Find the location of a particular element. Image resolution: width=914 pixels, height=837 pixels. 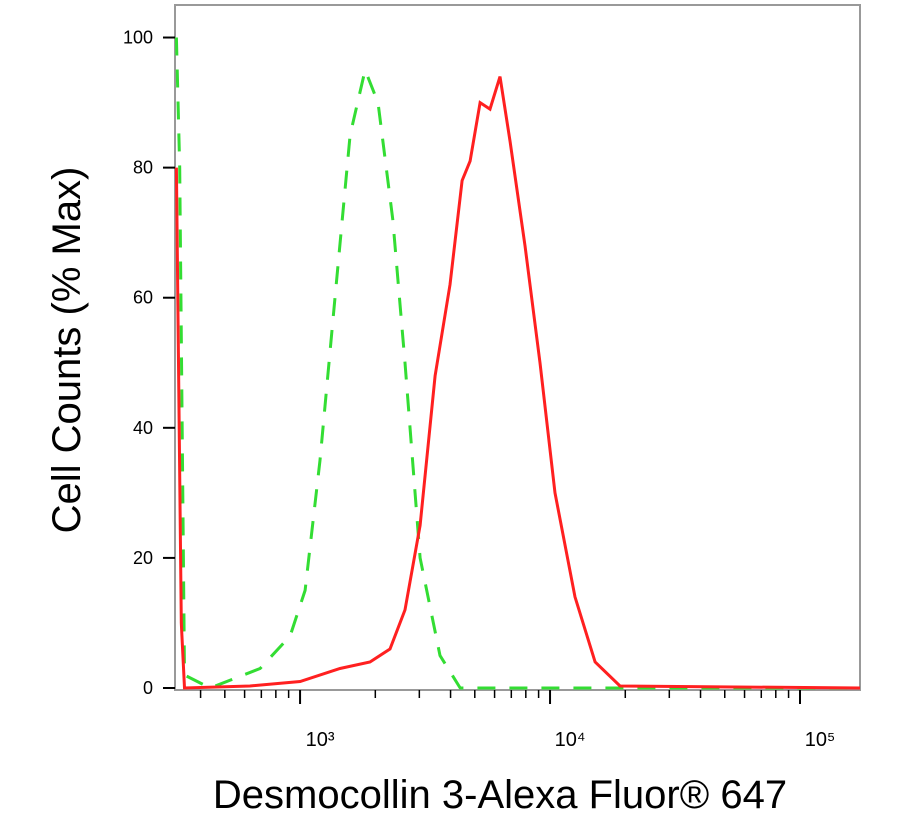

x-tick-label: 10³ is located at coordinates (320, 740).